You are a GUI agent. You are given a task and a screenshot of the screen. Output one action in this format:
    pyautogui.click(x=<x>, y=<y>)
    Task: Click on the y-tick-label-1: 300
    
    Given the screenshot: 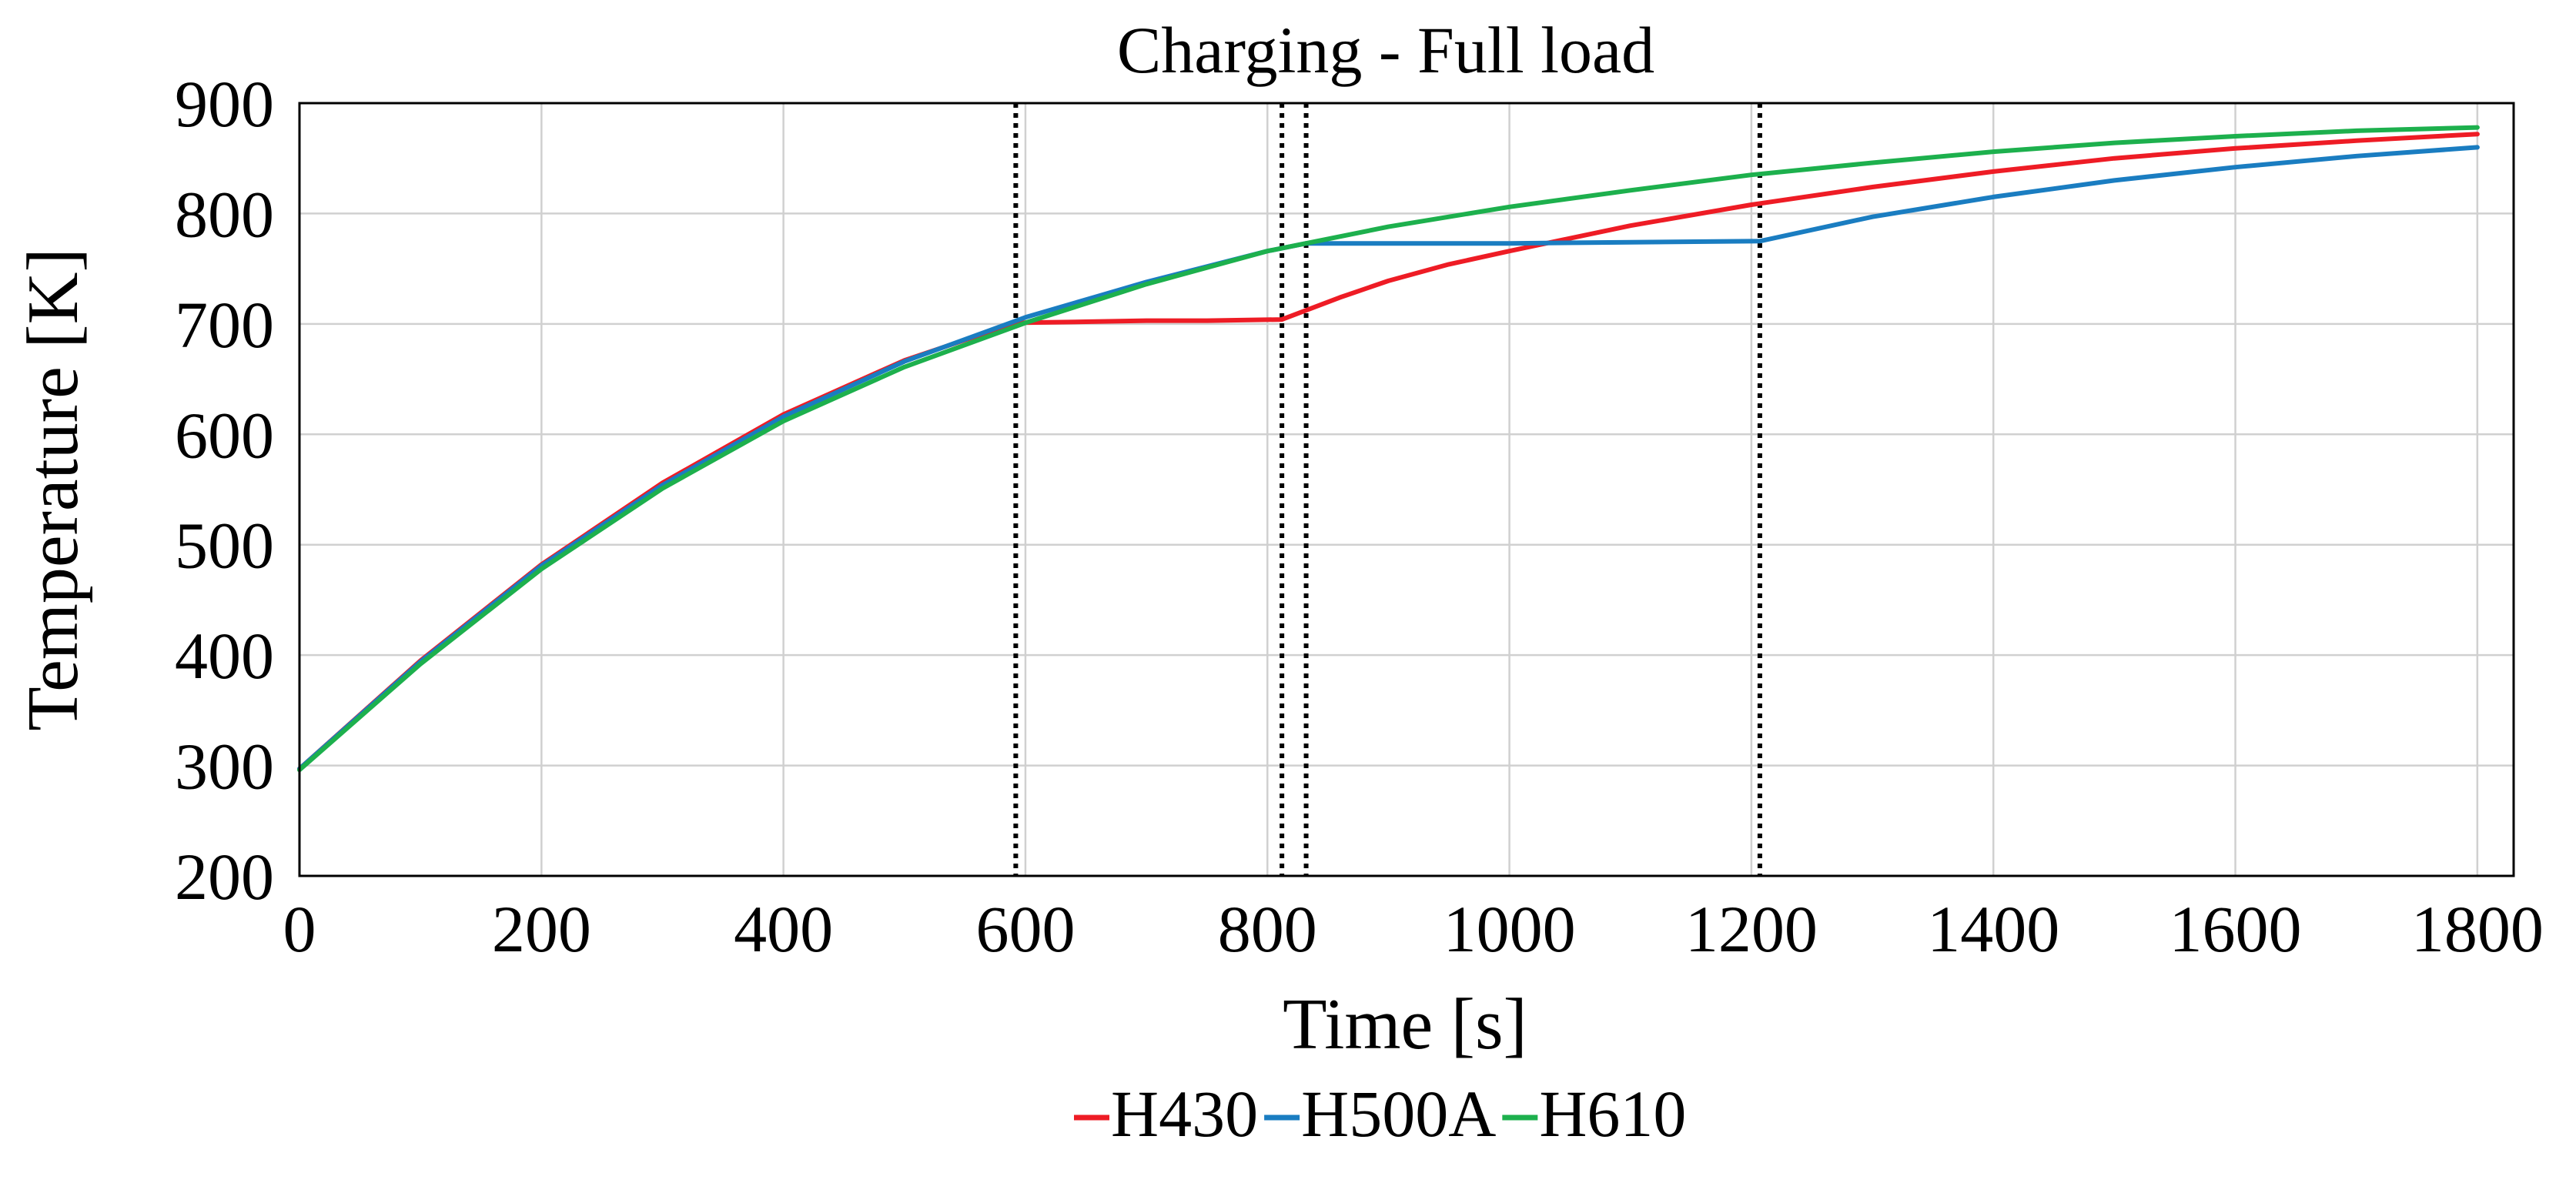 What is the action you would take?
    pyautogui.click(x=224, y=767)
    